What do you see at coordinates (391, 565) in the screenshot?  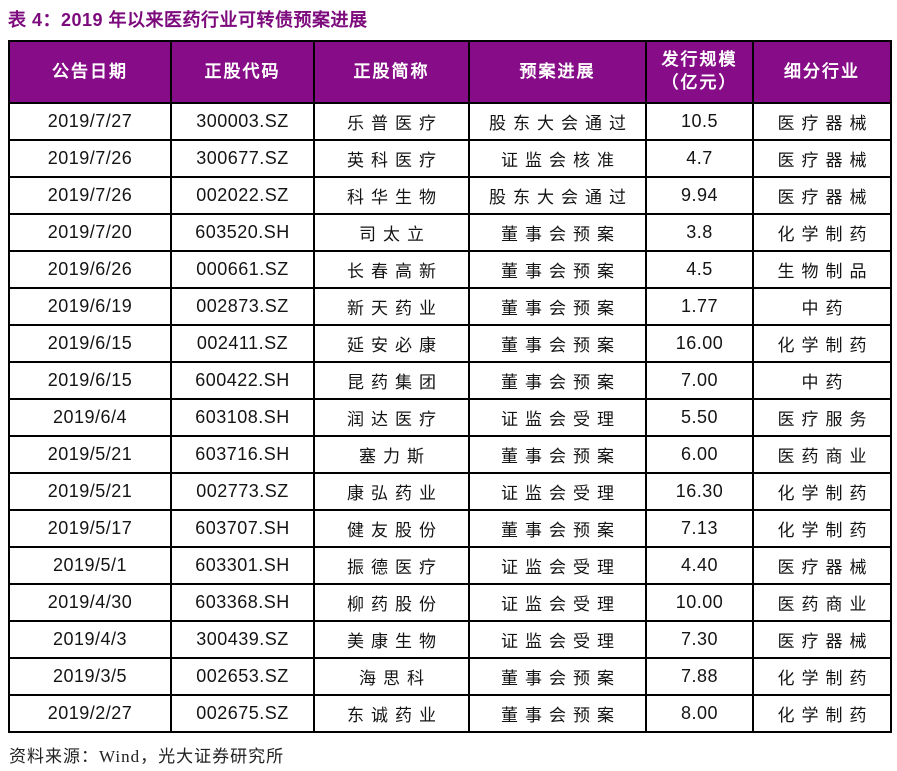 I see `cell-stock-name: 振德医疗` at bounding box center [391, 565].